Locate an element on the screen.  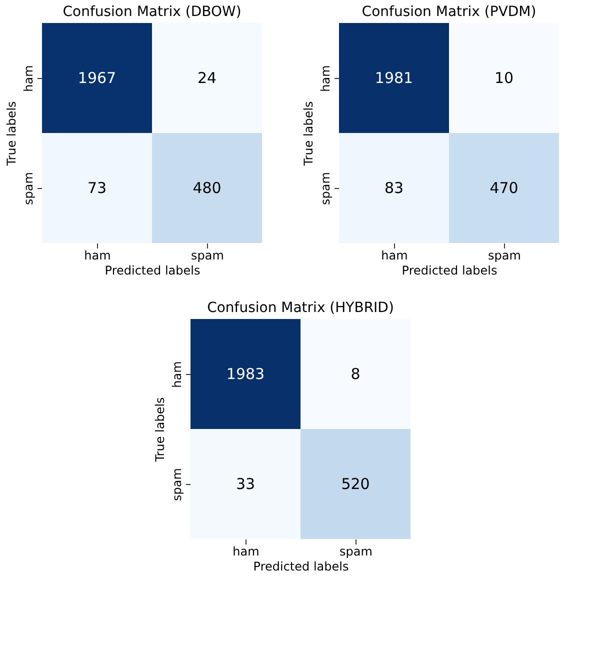
data-label: 480 is located at coordinates (207, 188).